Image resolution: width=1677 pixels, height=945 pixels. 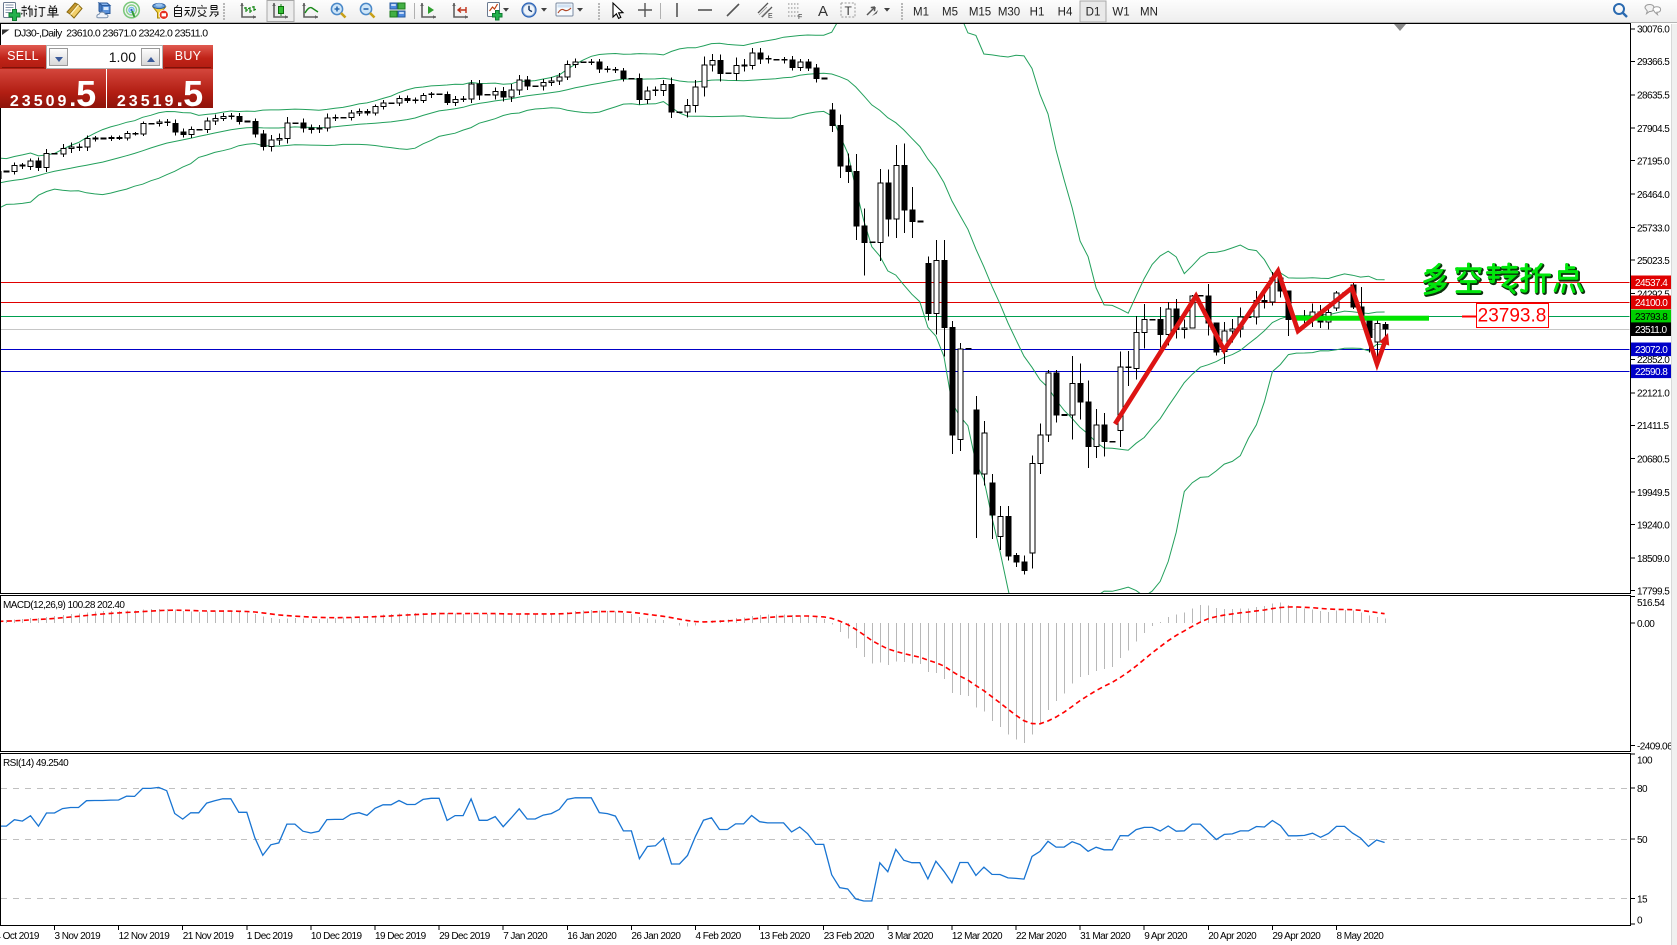 What do you see at coordinates (1653, 30) in the screenshot?
I see `svg-text: 30076.0` at bounding box center [1653, 30].